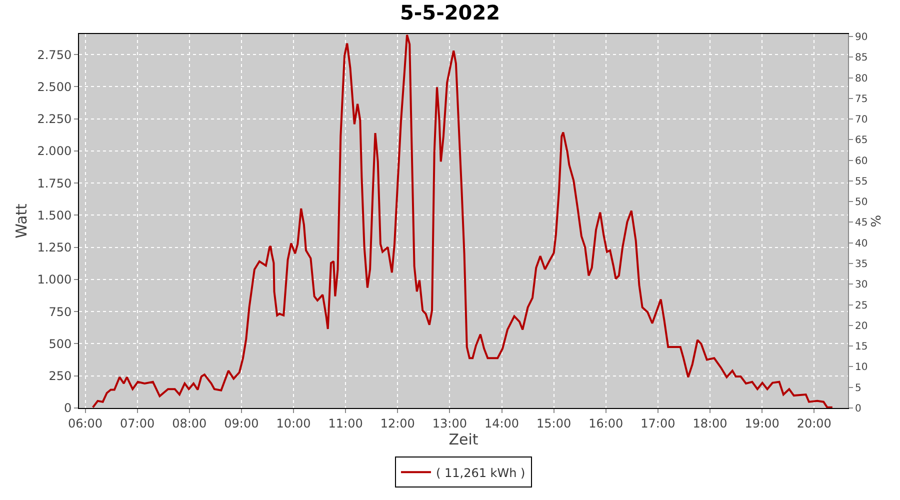 The width and height of the screenshot is (900, 500). Describe the element at coordinates (54, 55) in the screenshot. I see `y-tick-label: 2.750` at that location.